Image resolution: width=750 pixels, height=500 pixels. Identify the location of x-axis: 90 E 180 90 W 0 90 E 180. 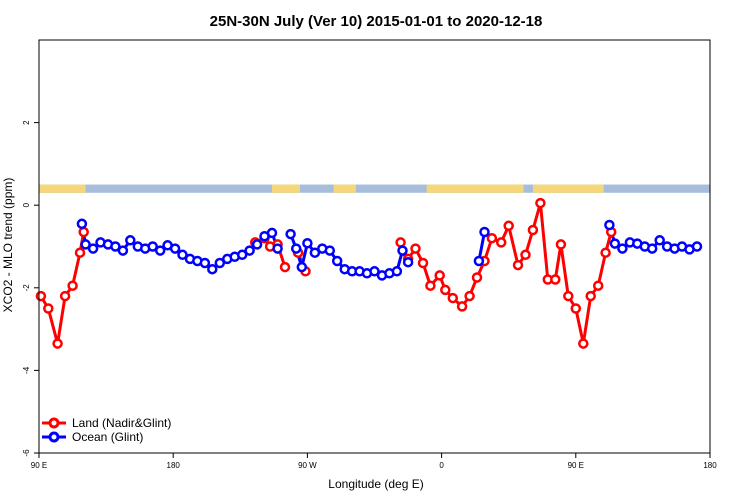
(374, 461).